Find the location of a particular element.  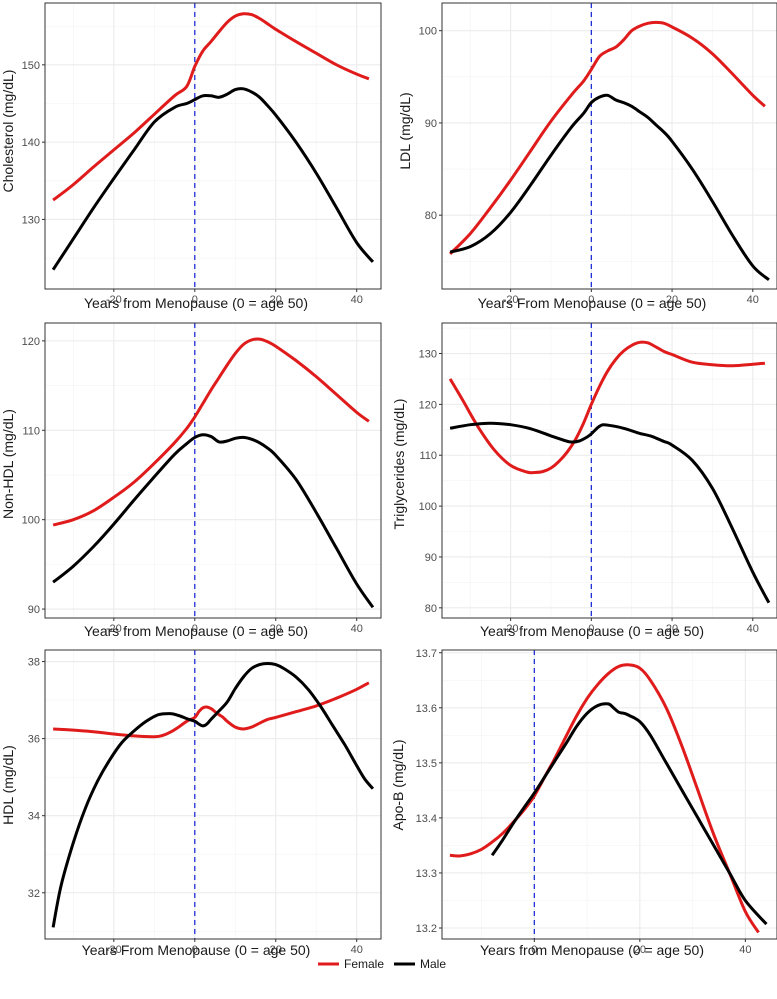

y-tick-label: 32 is located at coordinates (34, 894).